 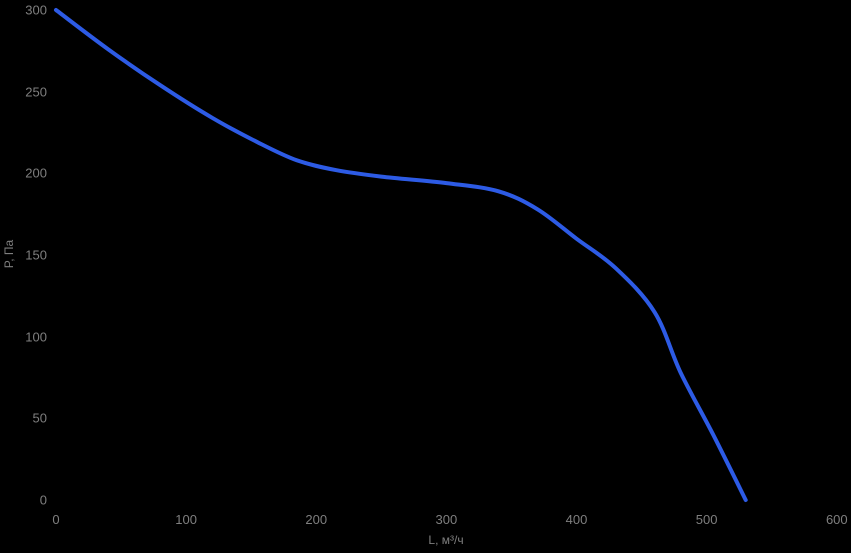 I want to click on y-tick-label: 100, so click(x=36, y=337).